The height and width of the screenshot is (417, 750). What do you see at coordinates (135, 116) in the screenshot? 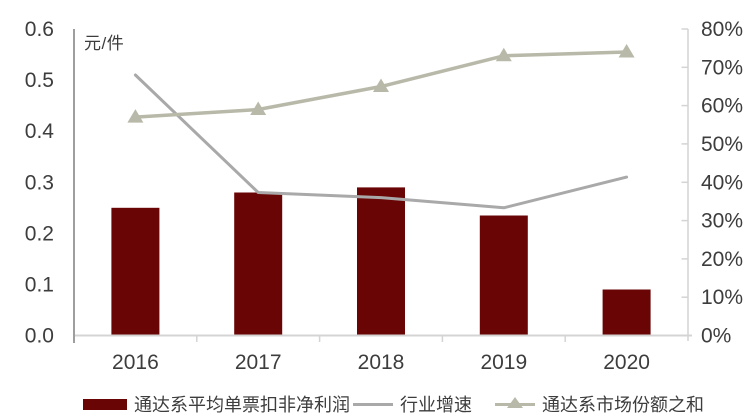
I see `triangle-marker-2016` at bounding box center [135, 116].